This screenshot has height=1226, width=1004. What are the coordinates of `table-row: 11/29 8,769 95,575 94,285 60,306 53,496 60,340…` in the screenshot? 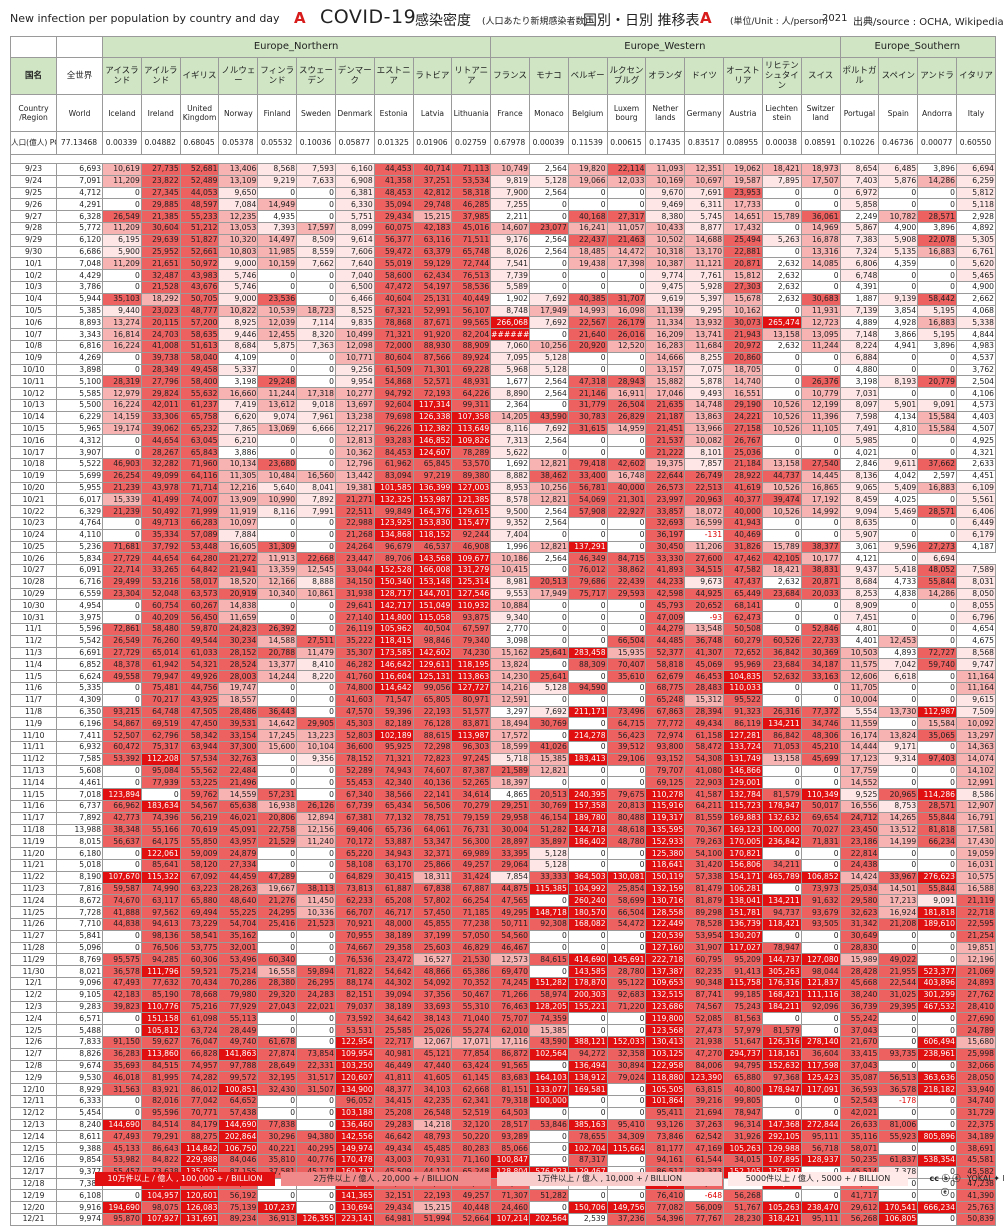 It's located at (503, 960).